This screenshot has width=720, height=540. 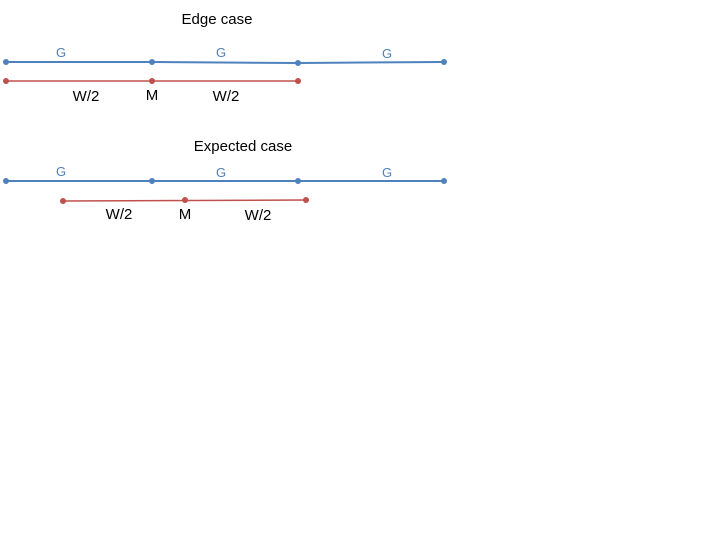 What do you see at coordinates (258, 215) in the screenshot?
I see `expected-label-w2-right: W/2` at bounding box center [258, 215].